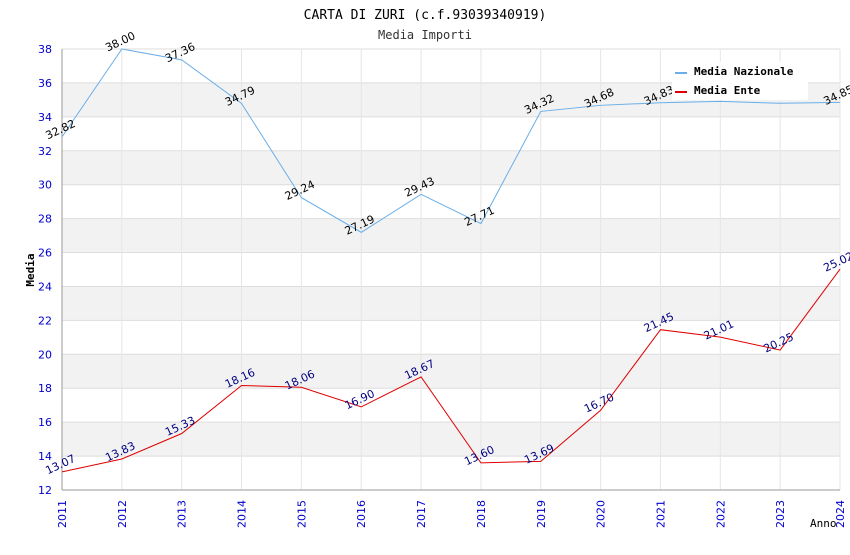  What do you see at coordinates (242, 514) in the screenshot?
I see `x-tick-label: 2014` at bounding box center [242, 514].